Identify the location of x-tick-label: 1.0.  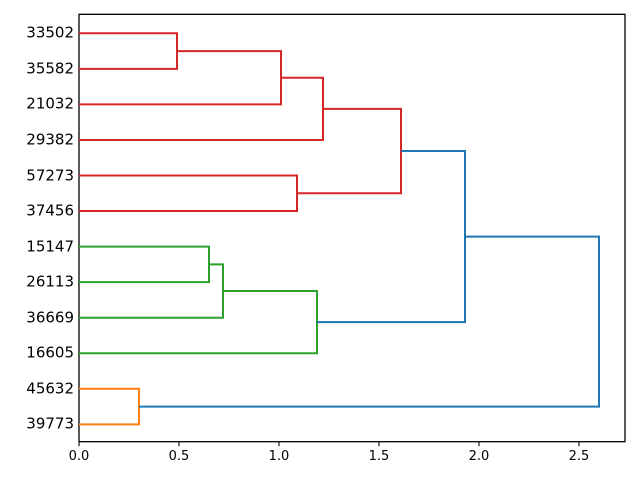
(279, 456).